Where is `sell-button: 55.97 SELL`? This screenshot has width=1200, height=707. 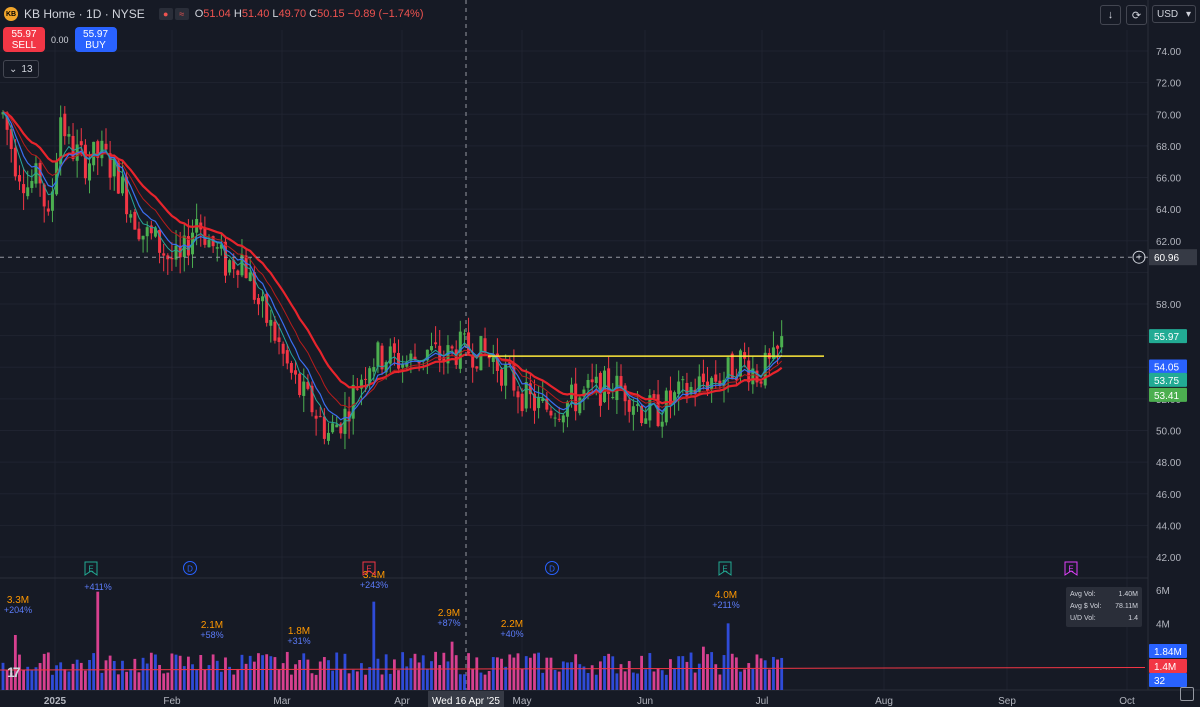 sell-button: 55.97 SELL is located at coordinates (24, 39).